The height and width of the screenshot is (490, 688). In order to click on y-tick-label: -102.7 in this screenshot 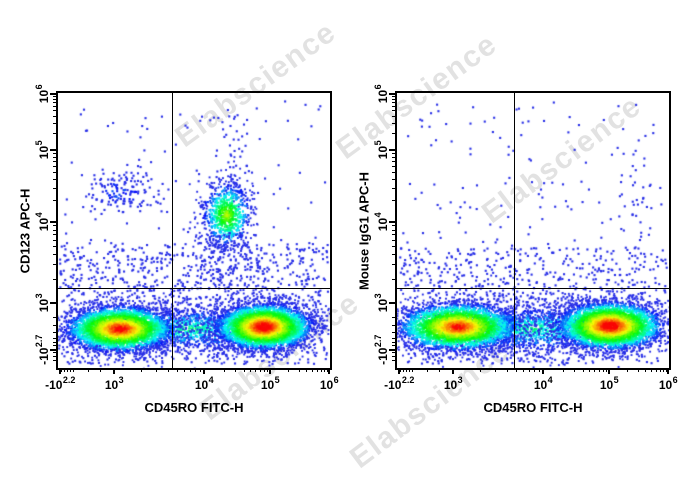, I will do `click(42, 349)`.